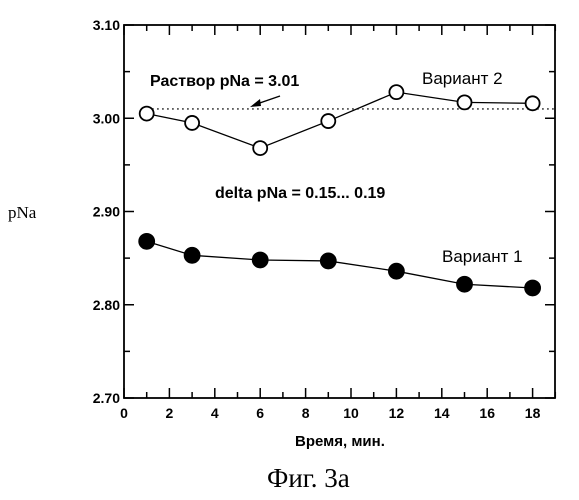 This screenshot has height=500, width=579. Describe the element at coordinates (397, 413) in the screenshot. I see `x-tick-label: 12` at that location.